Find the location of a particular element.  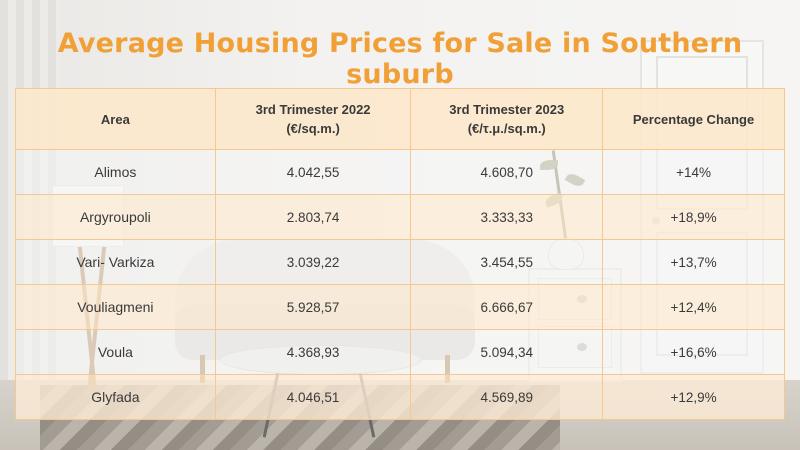

header-area-label: Area is located at coordinates (115, 119).